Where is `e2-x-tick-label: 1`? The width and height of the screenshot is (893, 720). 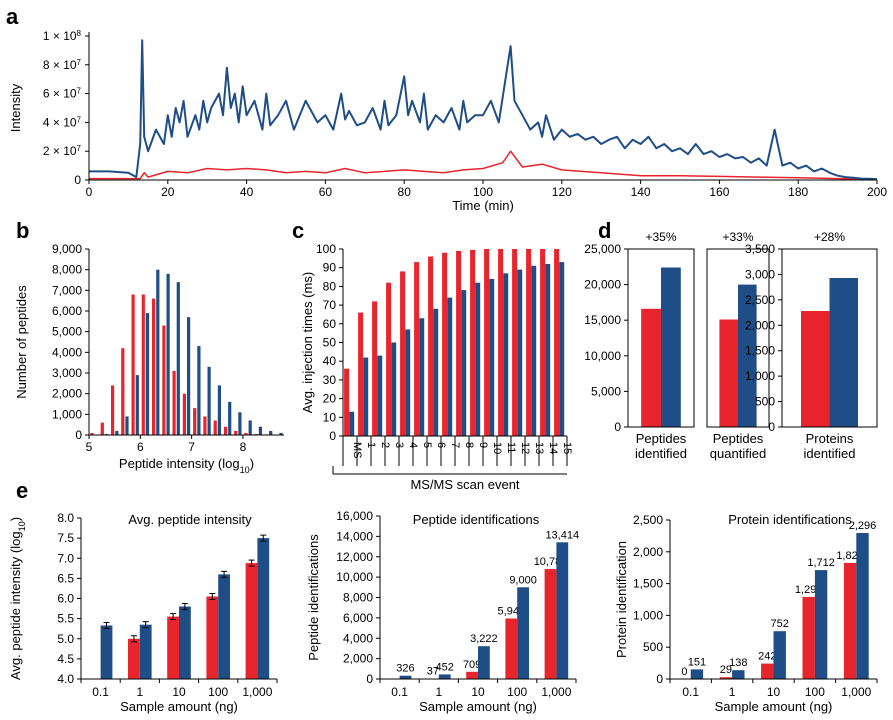
e2-x-tick-label: 1 is located at coordinates (438, 692).